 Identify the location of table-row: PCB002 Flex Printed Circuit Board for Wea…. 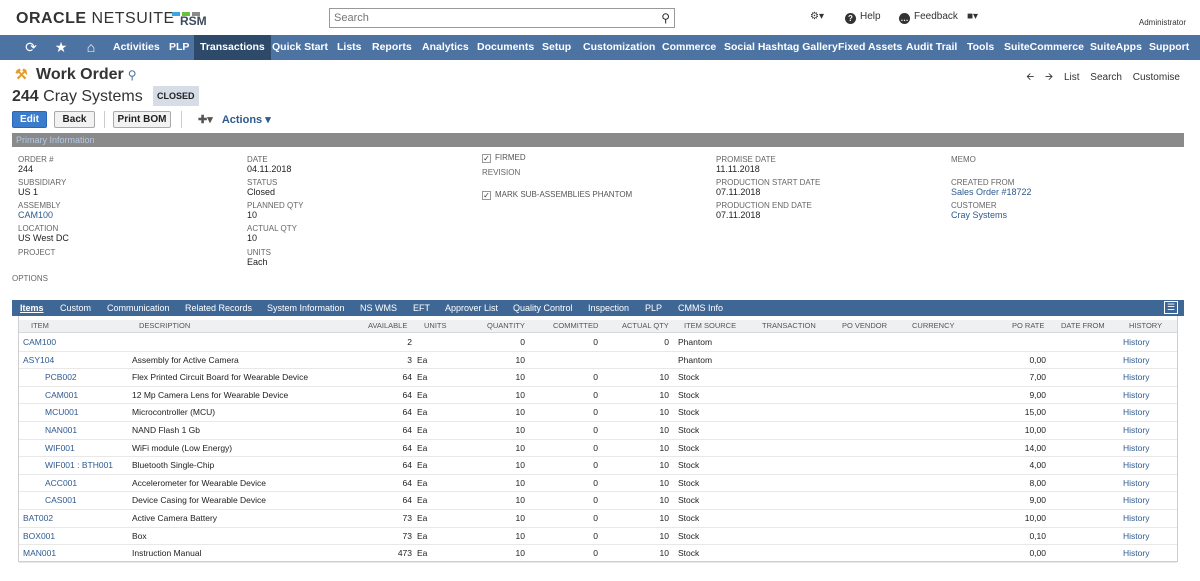
(598, 378).